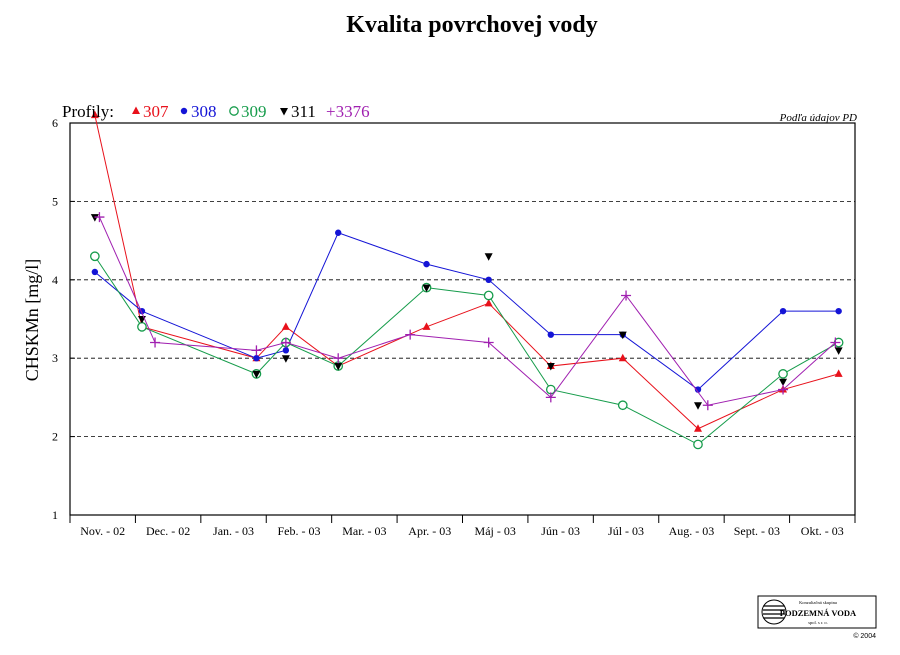  I want to click on source-note: Podľa údajov PD, so click(818, 118).